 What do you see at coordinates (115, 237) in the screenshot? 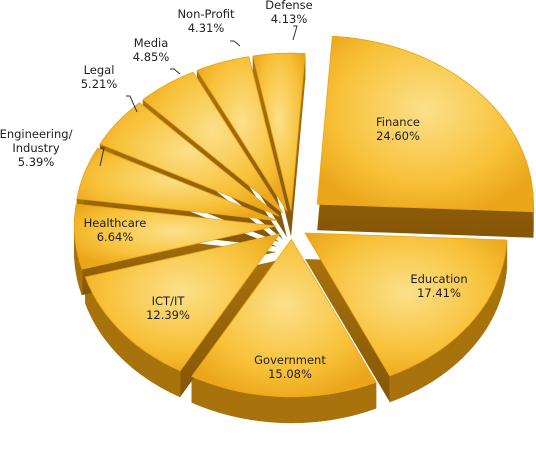
I see `slice-value-label: 6.64%` at bounding box center [115, 237].